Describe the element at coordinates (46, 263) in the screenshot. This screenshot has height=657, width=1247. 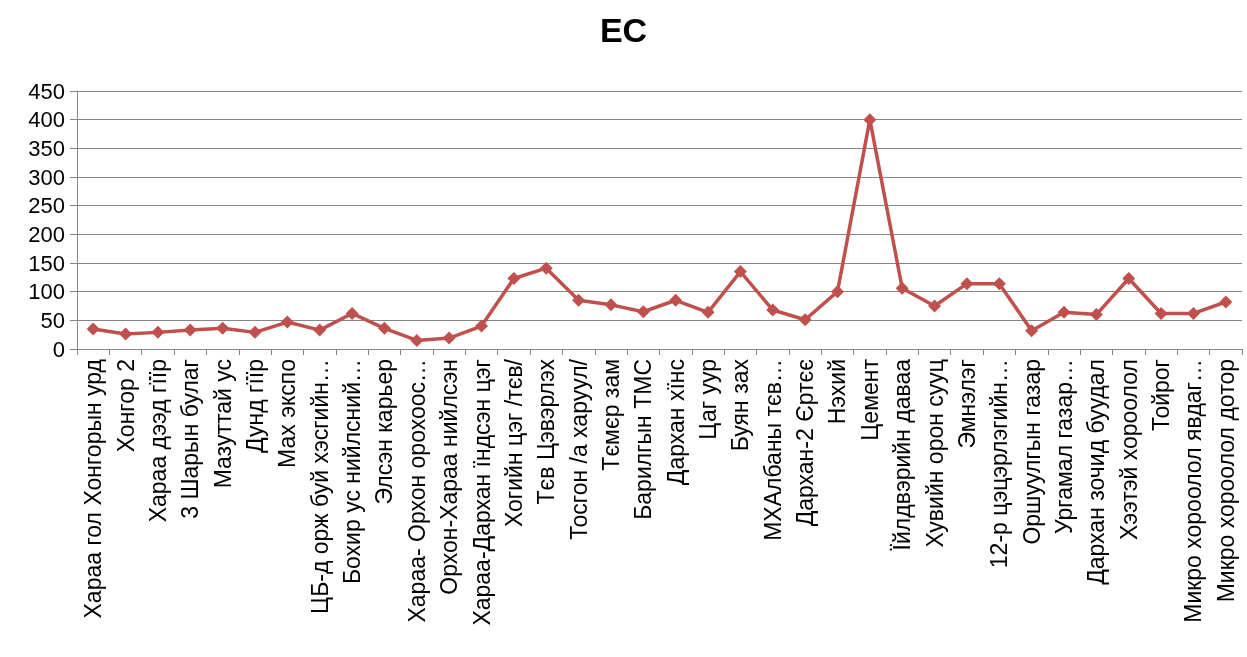
I see `y-tick-label: 150` at that location.